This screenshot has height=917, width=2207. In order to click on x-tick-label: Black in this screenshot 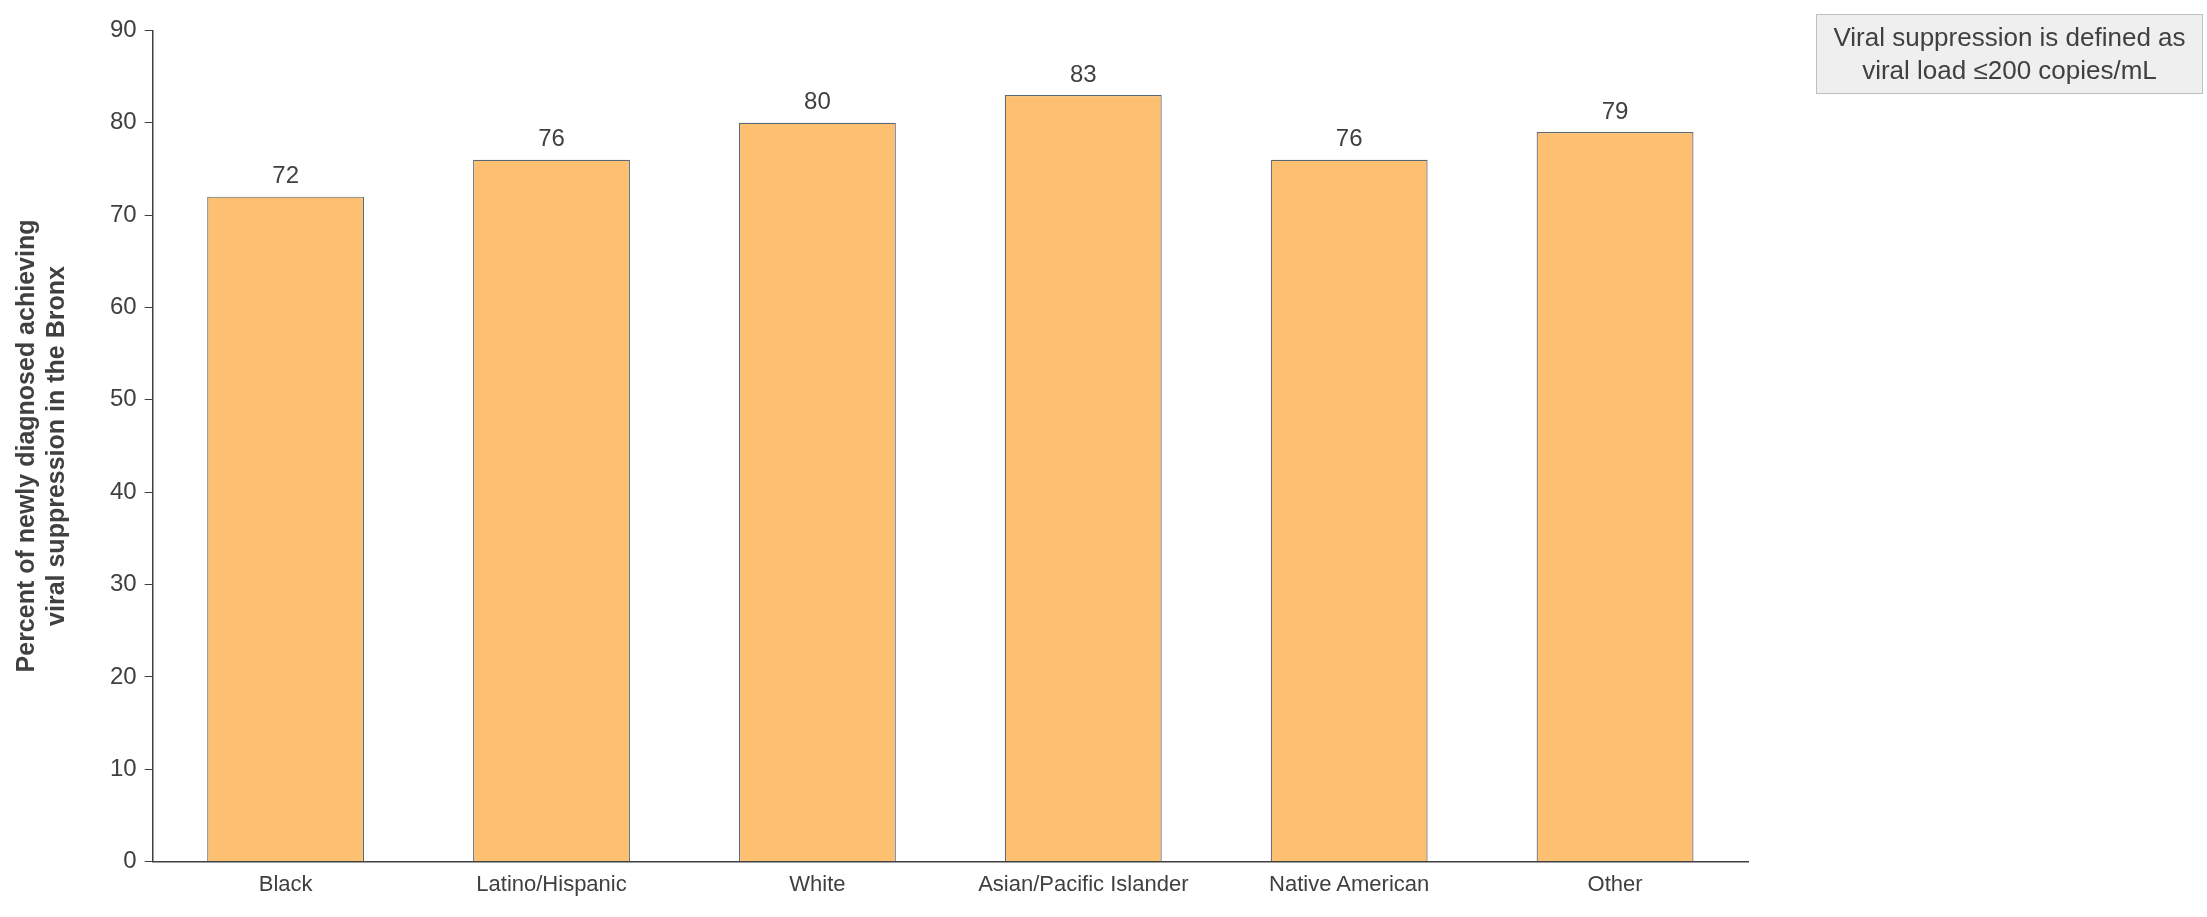, I will do `click(286, 883)`.